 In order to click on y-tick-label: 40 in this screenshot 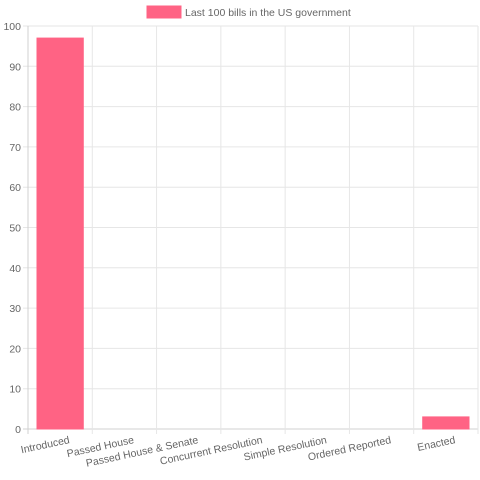, I will do `click(15, 269)`.